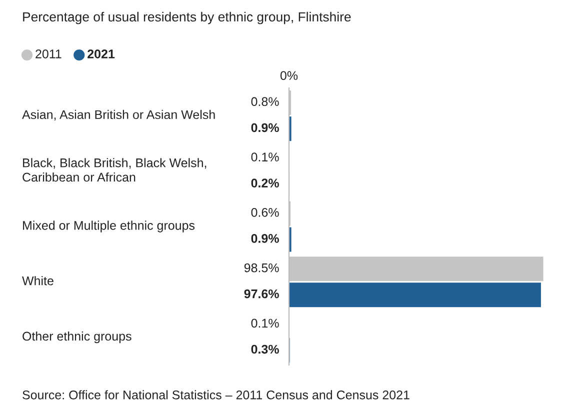 The width and height of the screenshot is (567, 413). I want to click on y-tick-label: Mixed or Multiple ethnic groups, so click(109, 226).